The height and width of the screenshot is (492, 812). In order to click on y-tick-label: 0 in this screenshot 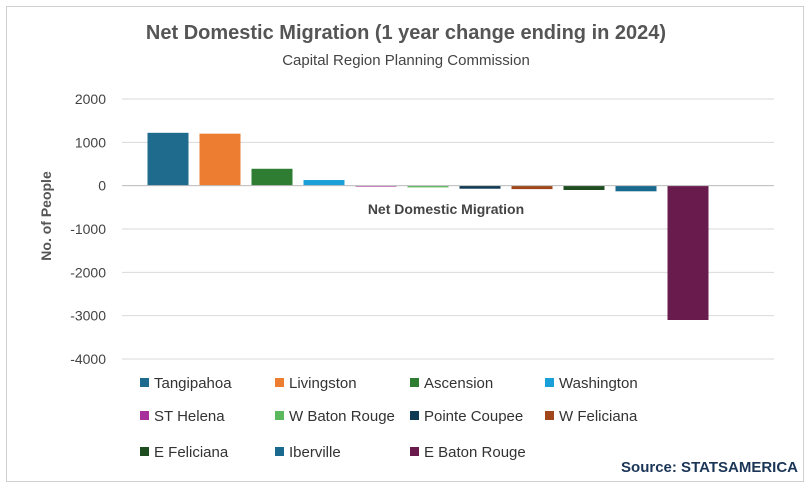, I will do `click(102, 186)`.